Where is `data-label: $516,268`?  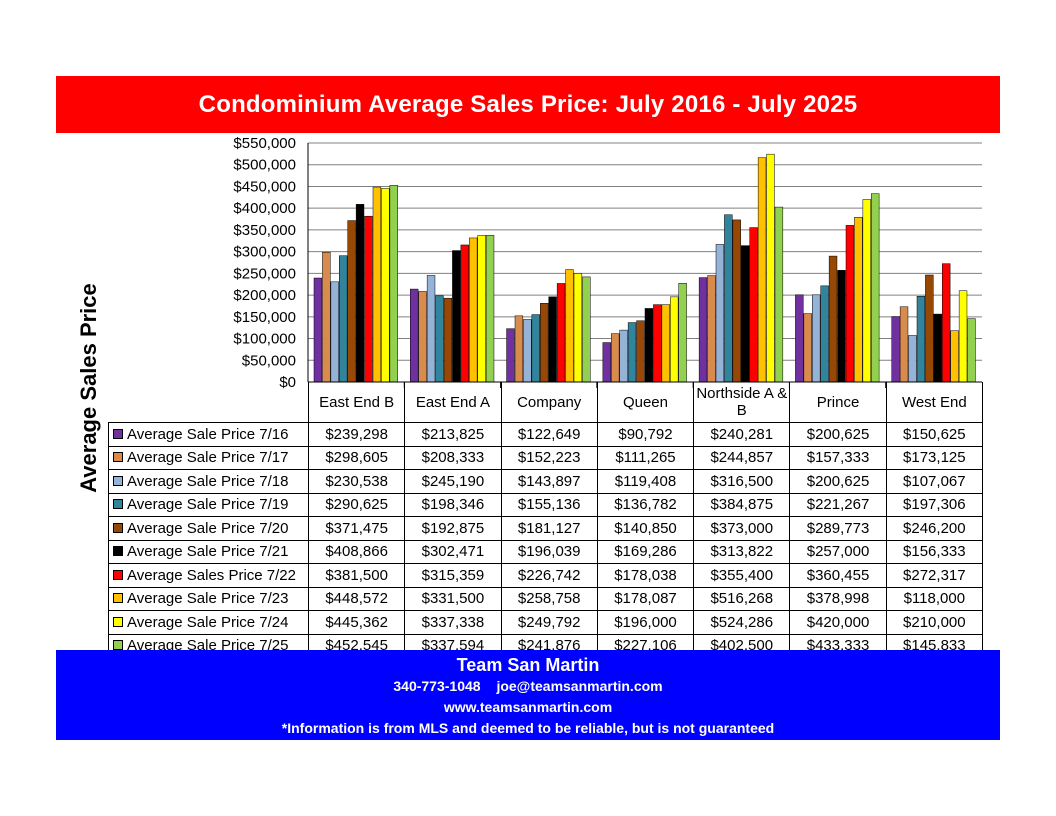 data-label: $516,268 is located at coordinates (741, 598).